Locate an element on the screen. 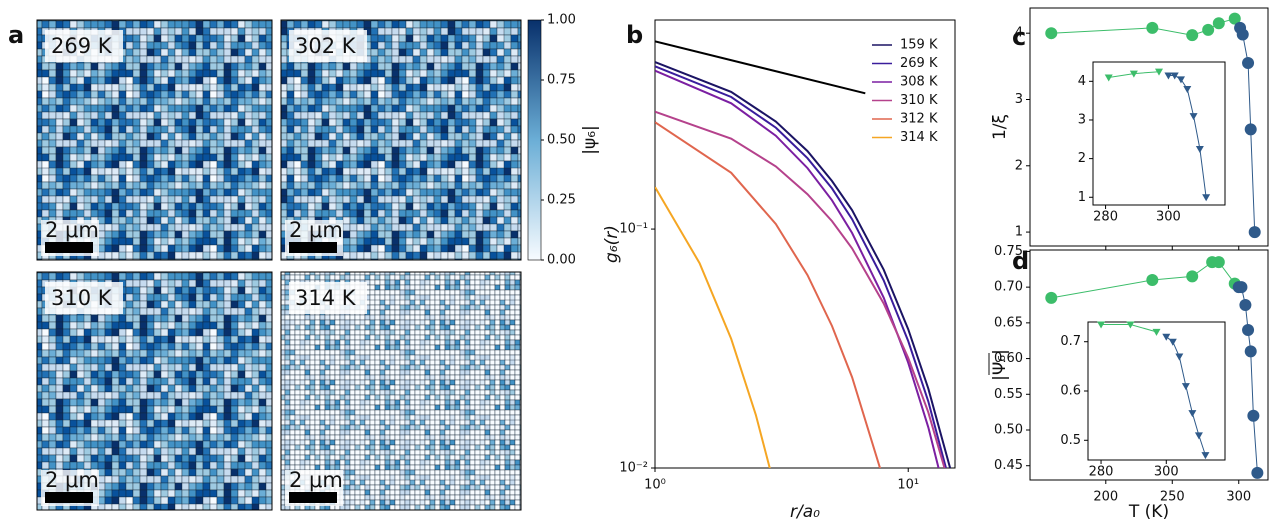 This screenshot has width=1269, height=524. legend-label: 310 K is located at coordinates (919, 100).